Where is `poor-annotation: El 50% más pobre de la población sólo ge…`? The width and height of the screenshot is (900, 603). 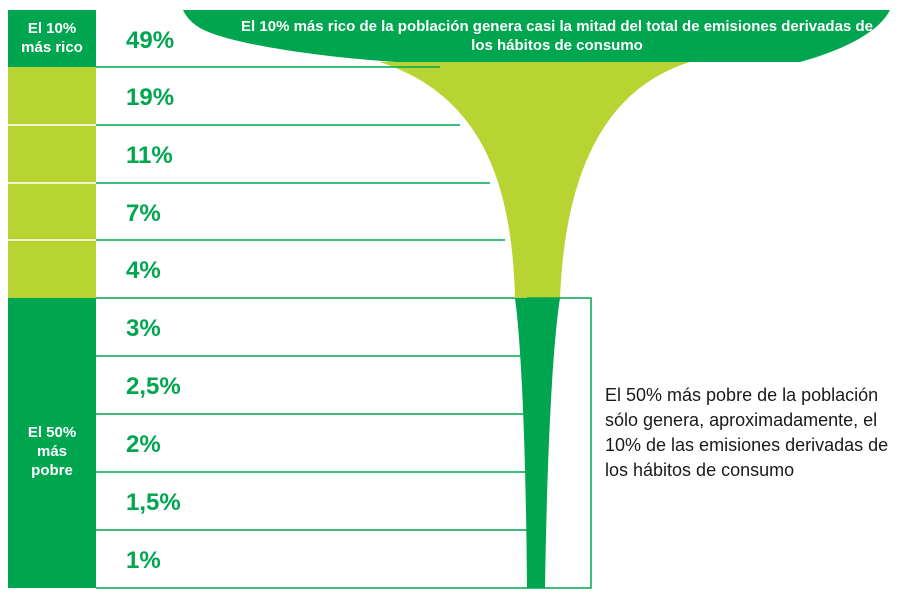
poor-annotation: El 50% más pobre de la población sólo ge… is located at coordinates (747, 432).